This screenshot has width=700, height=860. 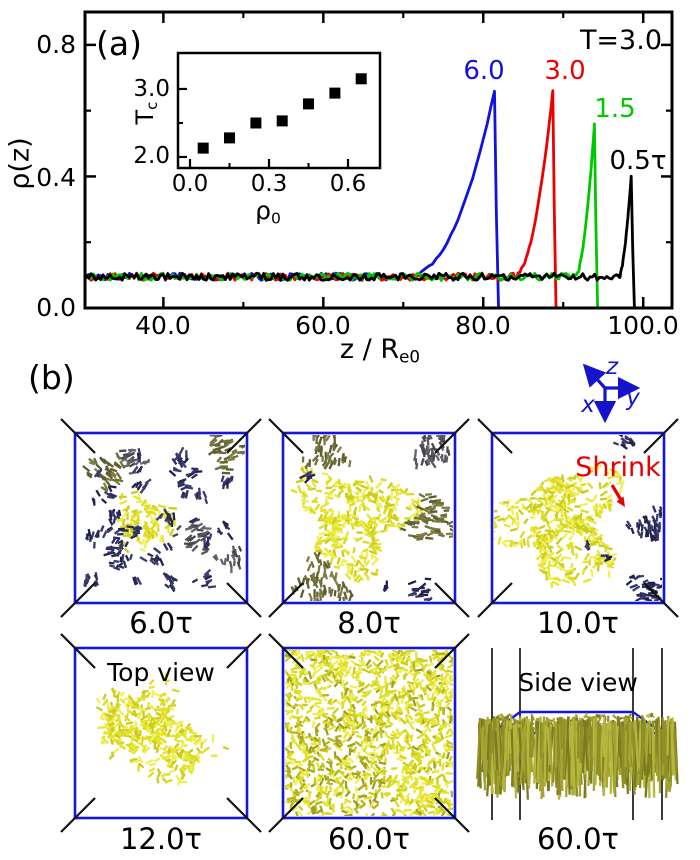 What do you see at coordinates (615, 109) in the screenshot?
I see `curve-label-1.5: 1.5` at bounding box center [615, 109].